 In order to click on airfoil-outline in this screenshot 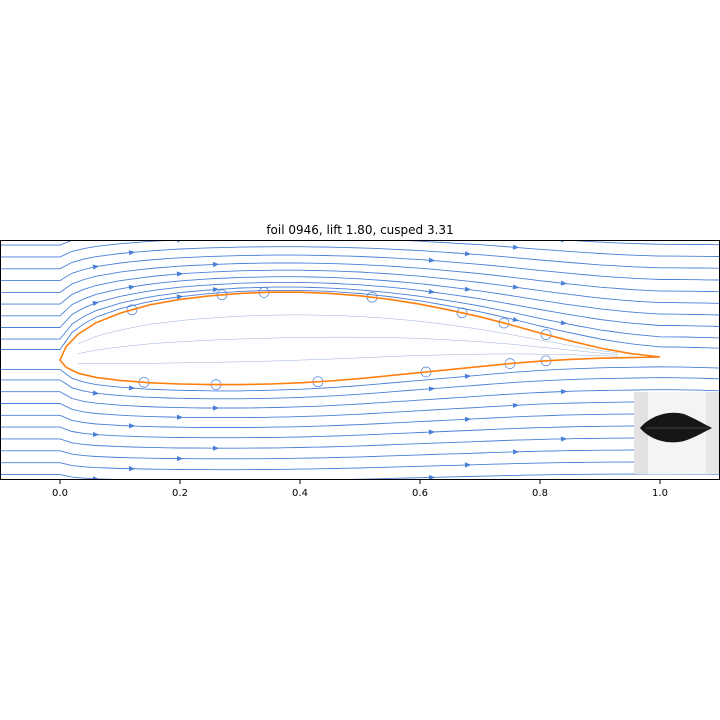, I will do `click(360, 338)`.